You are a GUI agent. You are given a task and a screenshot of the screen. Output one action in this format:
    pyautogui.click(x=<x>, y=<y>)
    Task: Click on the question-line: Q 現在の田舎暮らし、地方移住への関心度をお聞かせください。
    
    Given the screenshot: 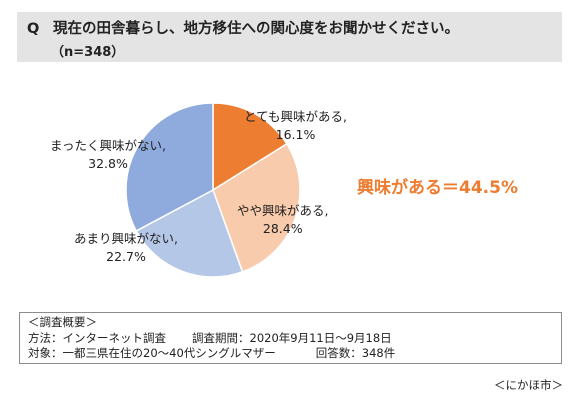 What is the action you would take?
    pyautogui.click(x=289, y=27)
    